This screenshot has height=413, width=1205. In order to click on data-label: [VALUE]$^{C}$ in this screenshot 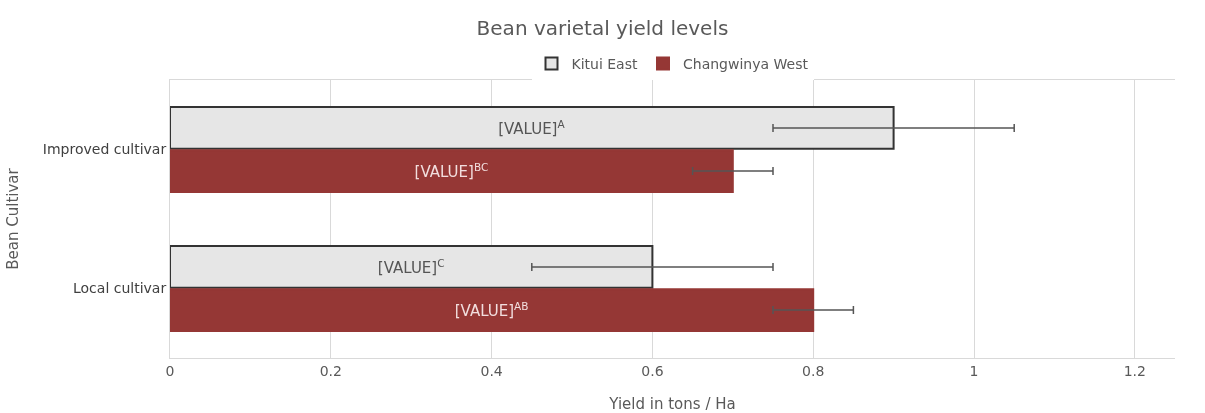, I will do `click(411, 267)`.